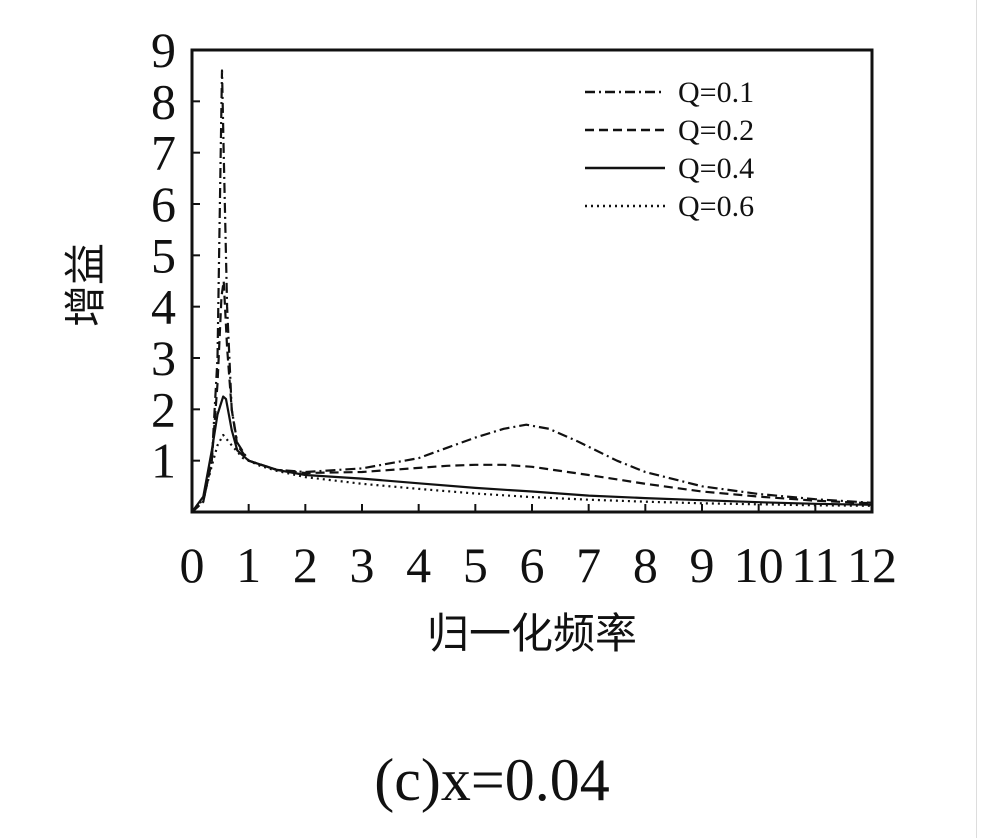 The image size is (981, 838). What do you see at coordinates (532, 633) in the screenshot?
I see `x-axis-label: 归一化频率` at bounding box center [532, 633].